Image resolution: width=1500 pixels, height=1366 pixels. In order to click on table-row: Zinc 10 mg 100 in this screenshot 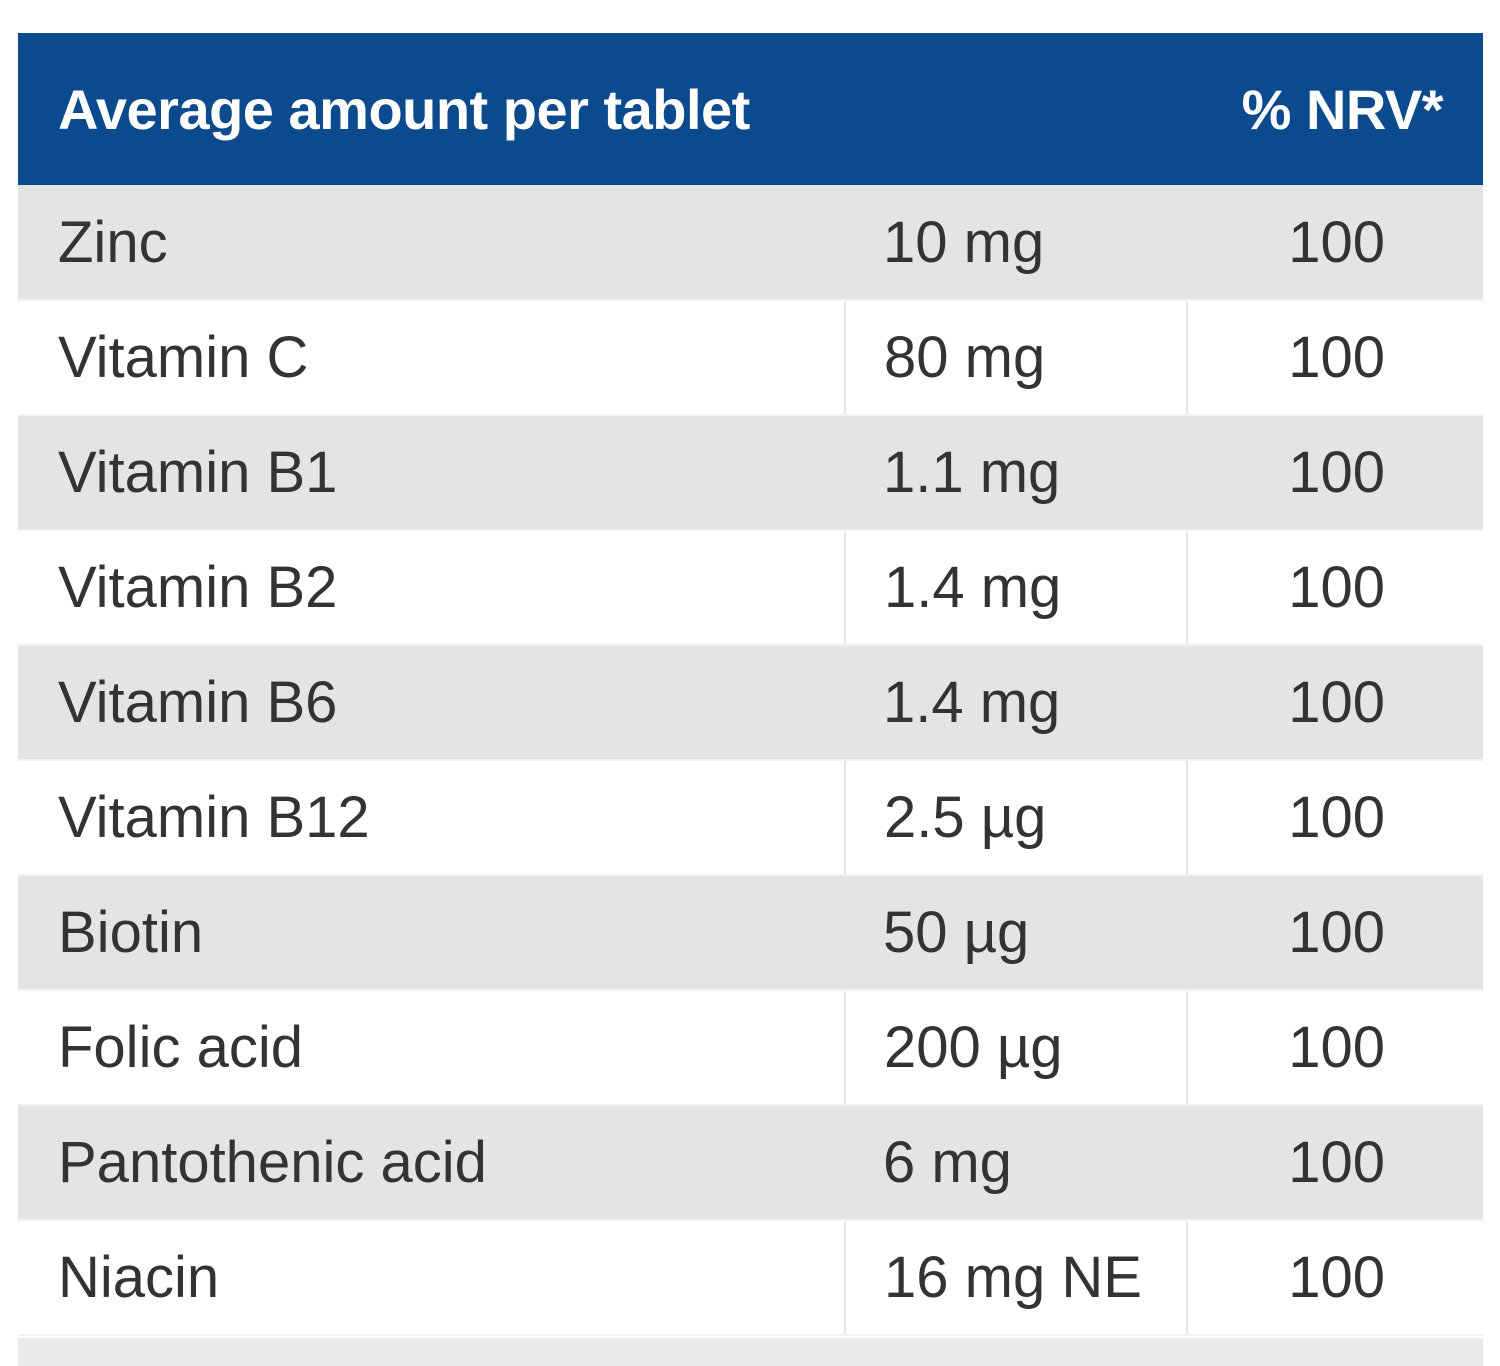, I will do `click(750, 243)`.